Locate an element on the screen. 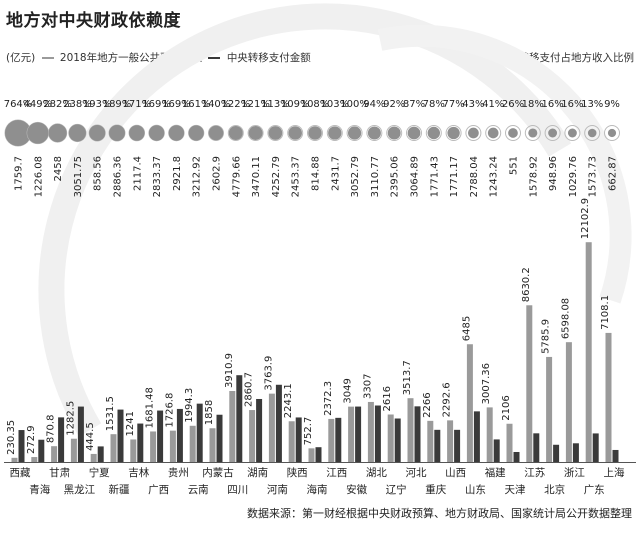  transfer-value-label: 3064.89 is located at coordinates (415, 176).